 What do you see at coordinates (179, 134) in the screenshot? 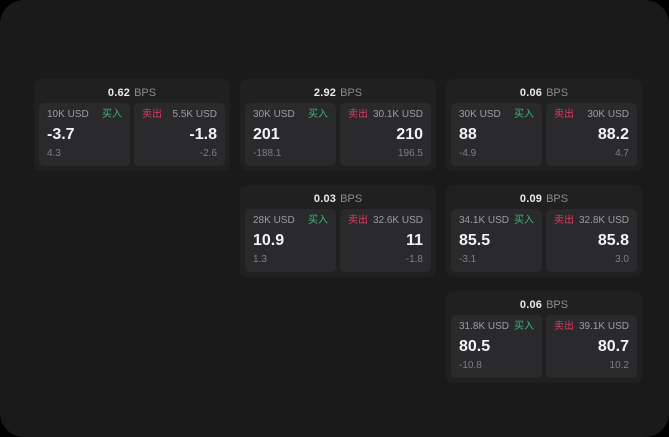
I see `sell-quote-panel: 卖出 5.5K USD -1.8 -2.6` at bounding box center [179, 134].